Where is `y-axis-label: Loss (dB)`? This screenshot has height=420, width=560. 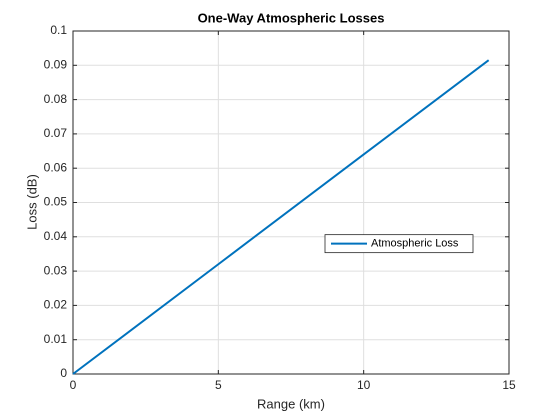
y-axis-label: Loss (dB) is located at coordinates (31, 202).